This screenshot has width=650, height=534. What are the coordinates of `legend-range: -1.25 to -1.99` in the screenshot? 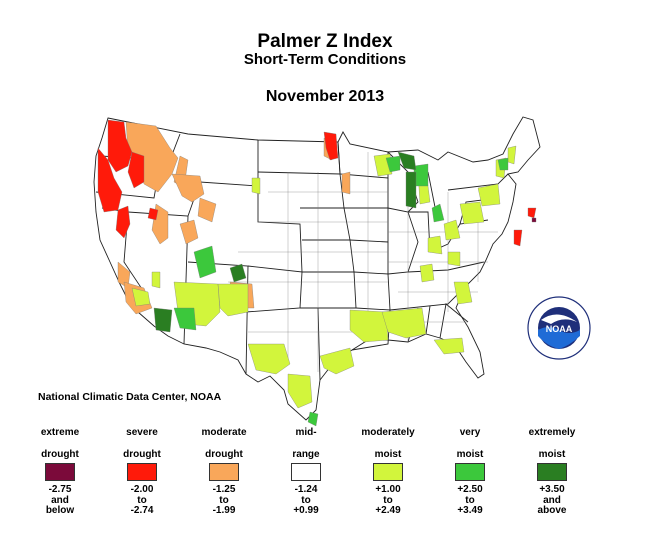 It's located at (224, 500).